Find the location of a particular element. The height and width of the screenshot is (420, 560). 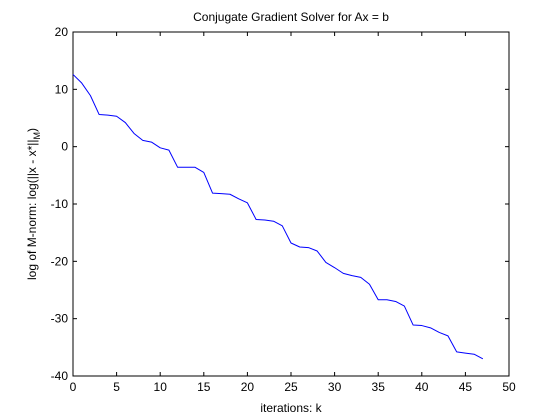

x-axis-tick-labels: 0 5 10 15 20 25 30 35 40 45 50 is located at coordinates (293, 387).